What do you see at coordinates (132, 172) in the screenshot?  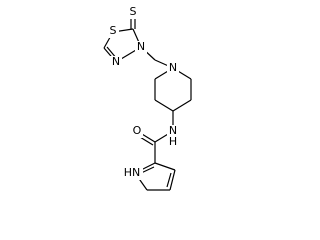 I see `atom-label: HN` at bounding box center [132, 172].